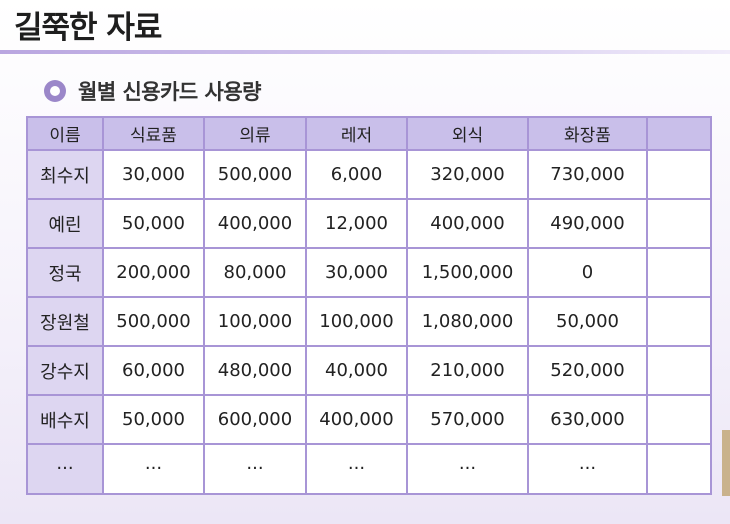 The height and width of the screenshot is (524, 730). I want to click on title-underline, so click(365, 52).